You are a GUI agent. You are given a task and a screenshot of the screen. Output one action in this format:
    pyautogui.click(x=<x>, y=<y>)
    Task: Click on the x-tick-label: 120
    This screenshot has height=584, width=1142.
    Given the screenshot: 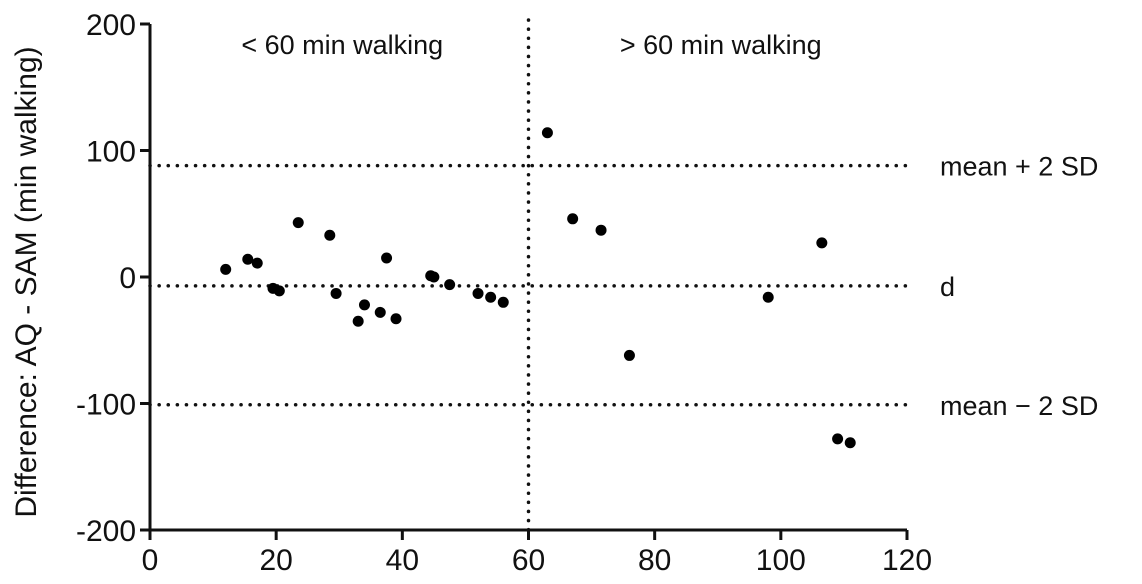 What is the action you would take?
    pyautogui.click(x=907, y=560)
    